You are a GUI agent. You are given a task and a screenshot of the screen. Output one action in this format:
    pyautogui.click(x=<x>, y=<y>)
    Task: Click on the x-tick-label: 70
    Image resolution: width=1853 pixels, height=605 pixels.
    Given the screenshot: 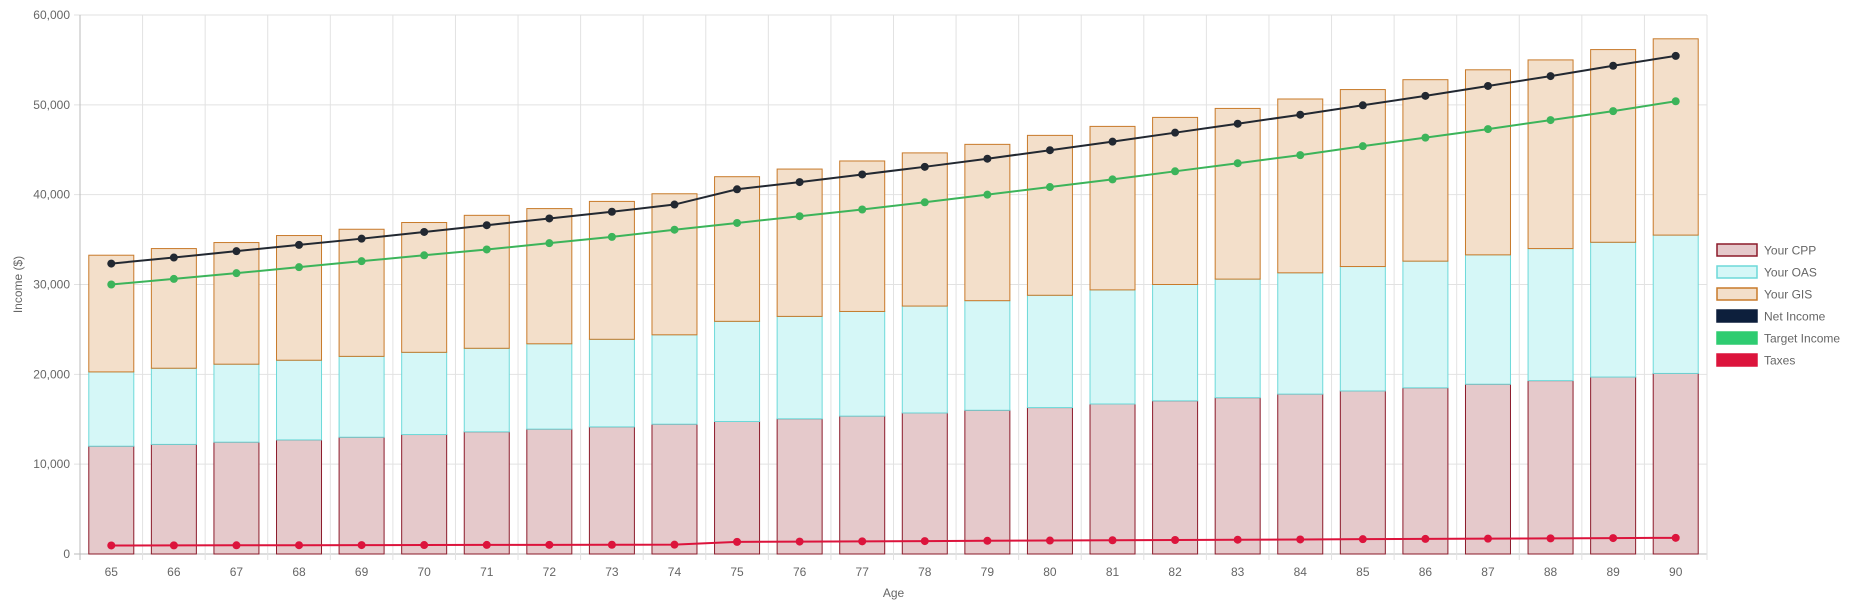 What is the action you would take?
    pyautogui.click(x=424, y=572)
    